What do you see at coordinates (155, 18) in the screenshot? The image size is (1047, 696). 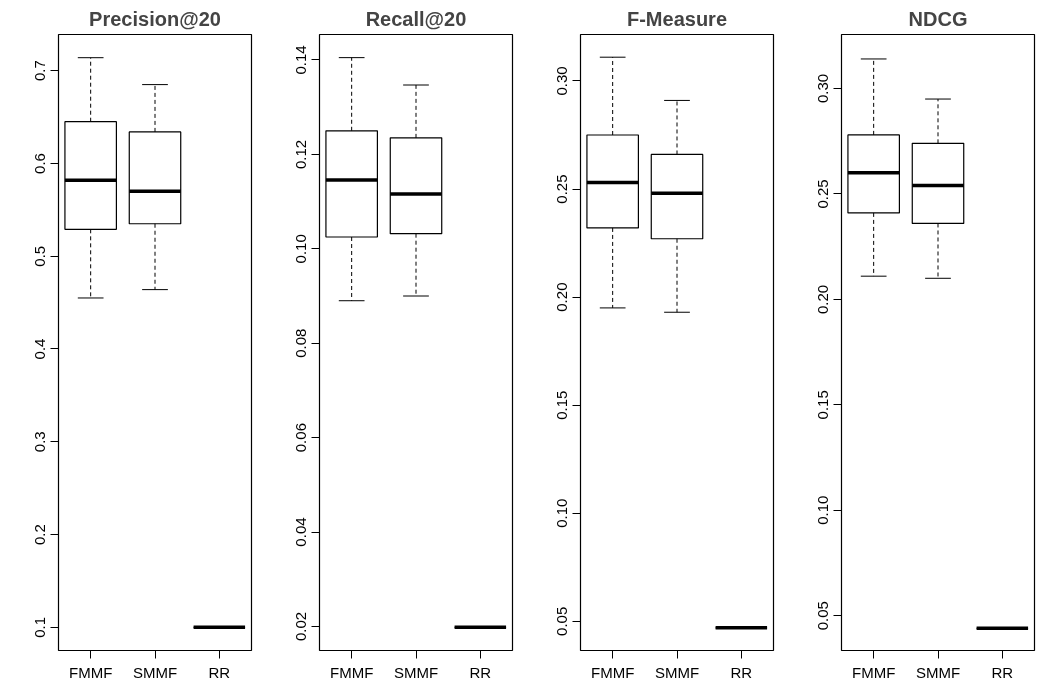 I see `chart-title: Precision@20` at bounding box center [155, 18].